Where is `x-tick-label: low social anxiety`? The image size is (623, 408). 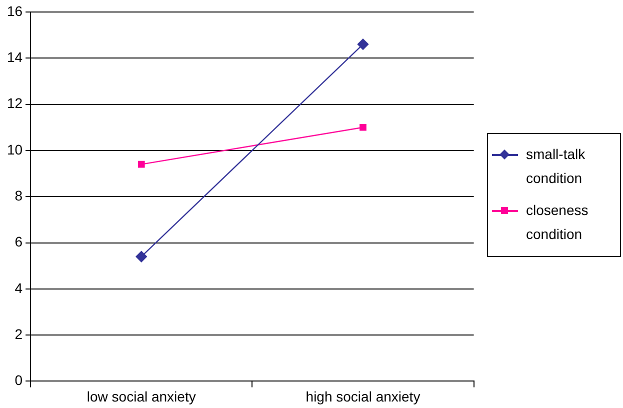 x-tick-label: low social anxiety is located at coordinates (141, 396).